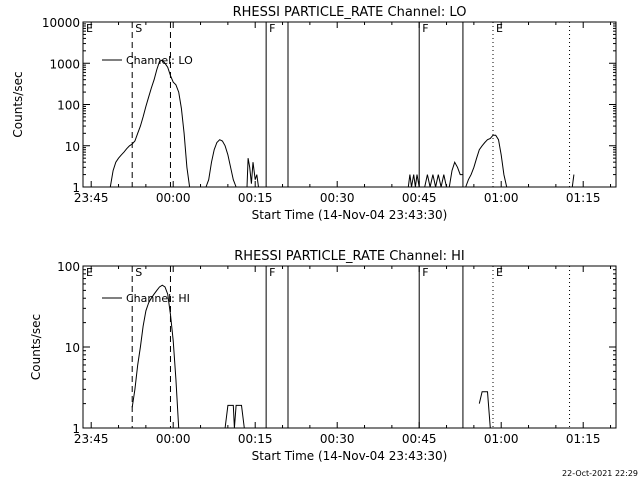  I want to click on y-tick-label: 10000, so click(61, 23).